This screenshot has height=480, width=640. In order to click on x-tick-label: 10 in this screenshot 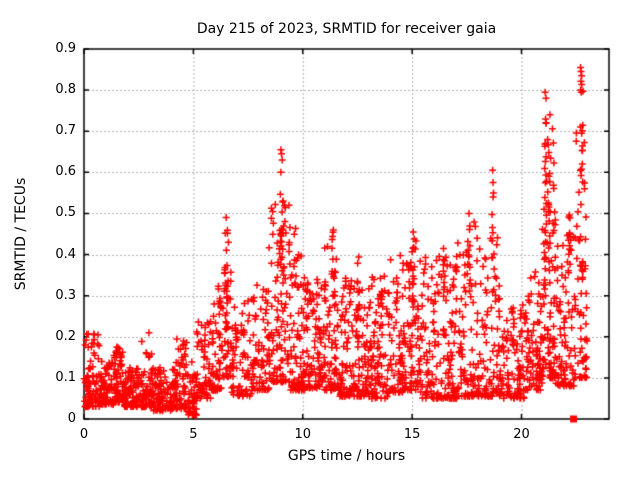, I will do `click(303, 434)`.